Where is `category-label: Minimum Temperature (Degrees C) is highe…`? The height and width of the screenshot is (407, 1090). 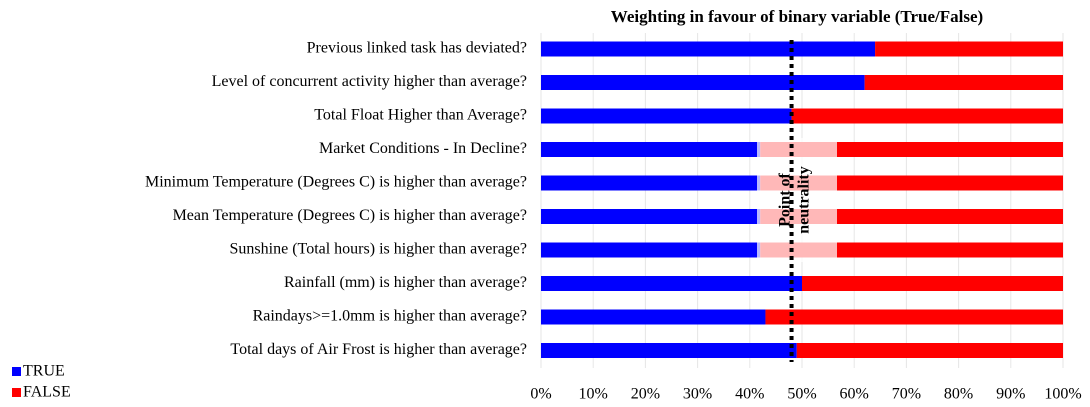 category-label: Minimum Temperature (Degrees C) is highe… is located at coordinates (336, 182).